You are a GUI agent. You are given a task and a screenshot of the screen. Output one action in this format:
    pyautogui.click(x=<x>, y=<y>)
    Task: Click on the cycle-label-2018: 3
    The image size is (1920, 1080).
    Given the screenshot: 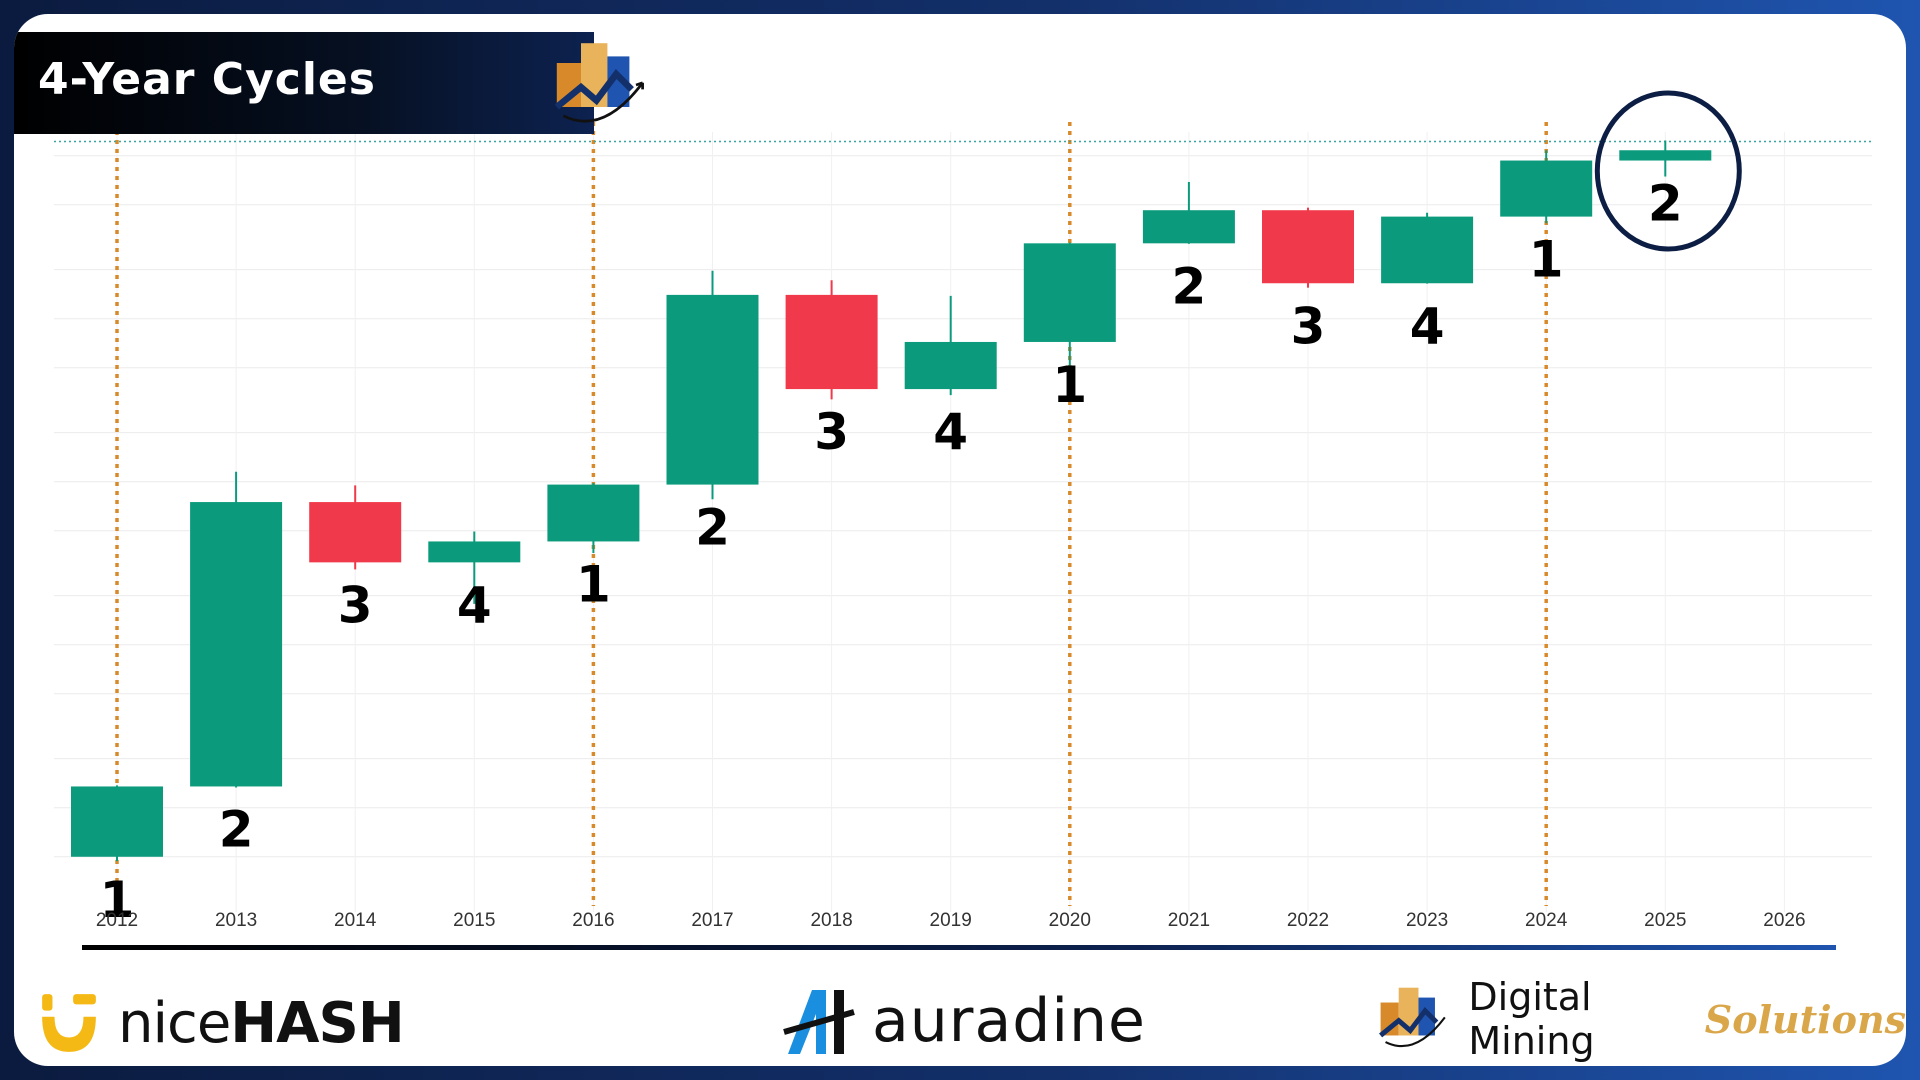 What is the action you would take?
    pyautogui.click(x=831, y=432)
    